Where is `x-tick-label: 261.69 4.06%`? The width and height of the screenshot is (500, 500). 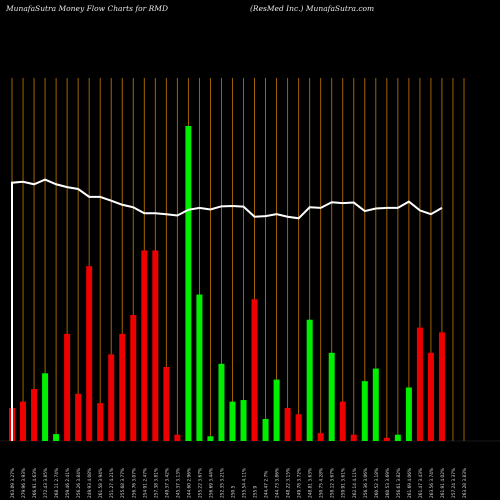 x-tick-label: 261.69 4.06% is located at coordinates (410, 483).